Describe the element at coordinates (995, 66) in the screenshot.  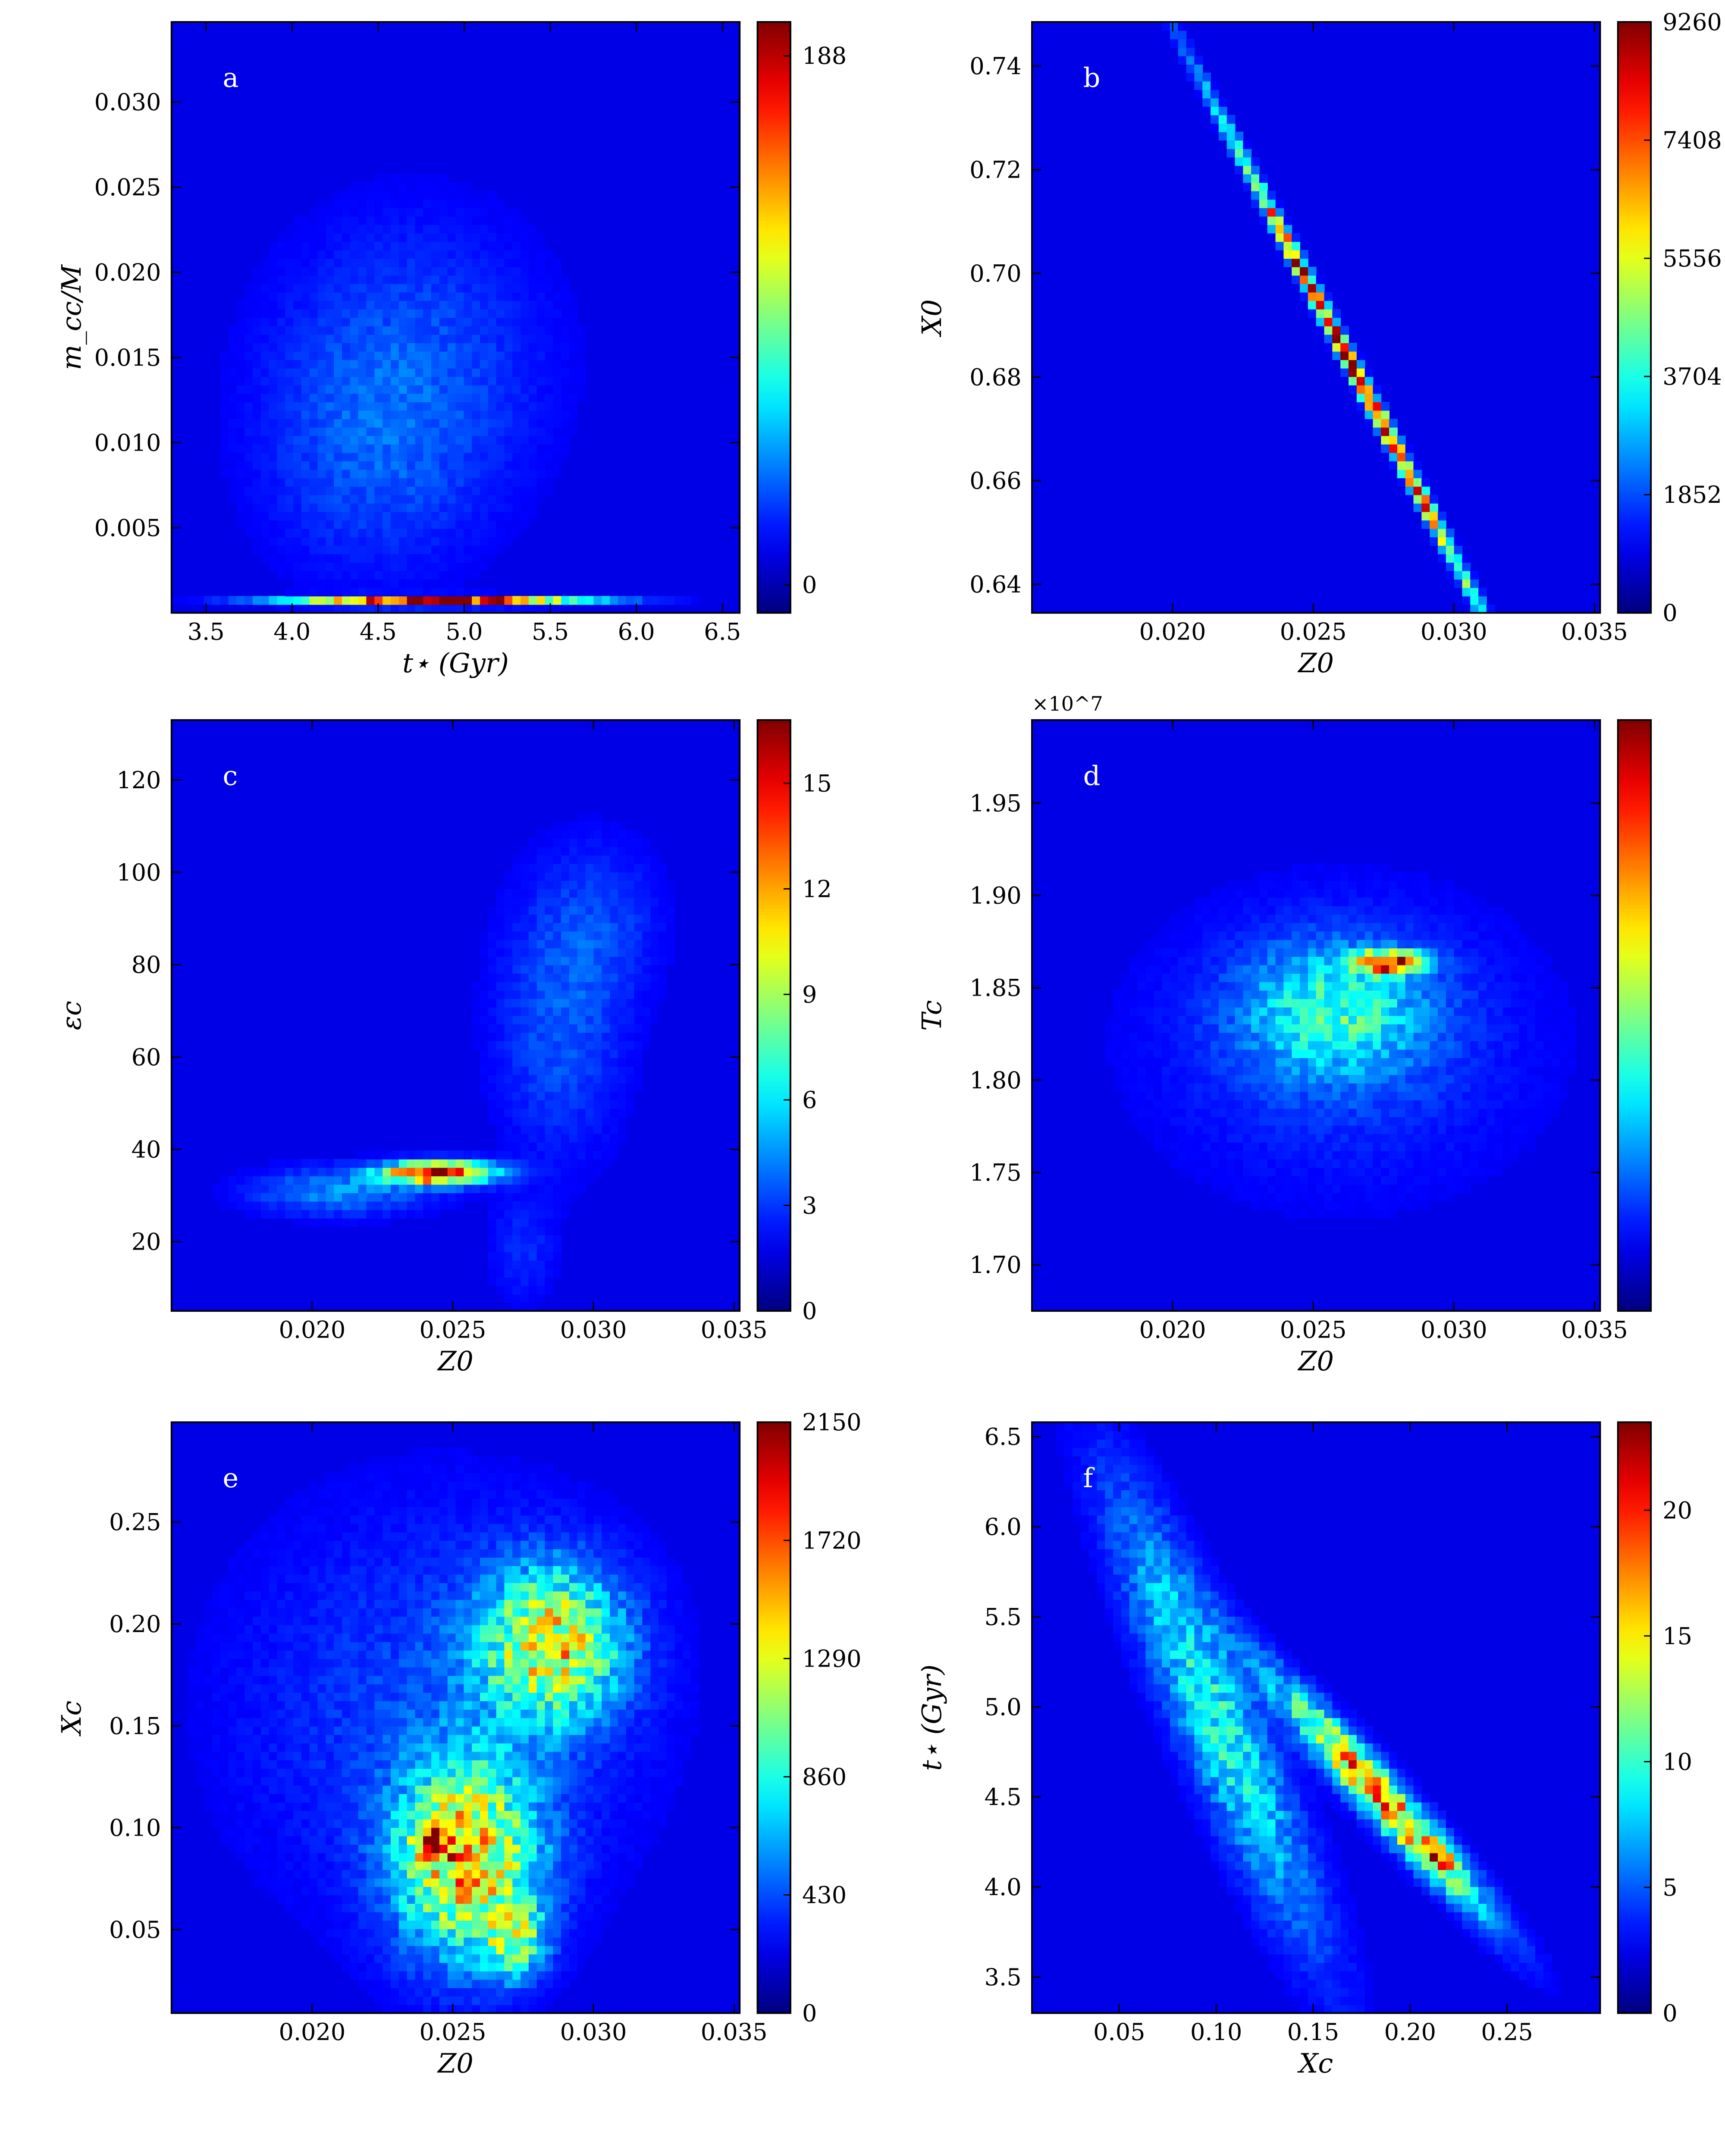
I see `y-tick-label: 0.74` at that location.